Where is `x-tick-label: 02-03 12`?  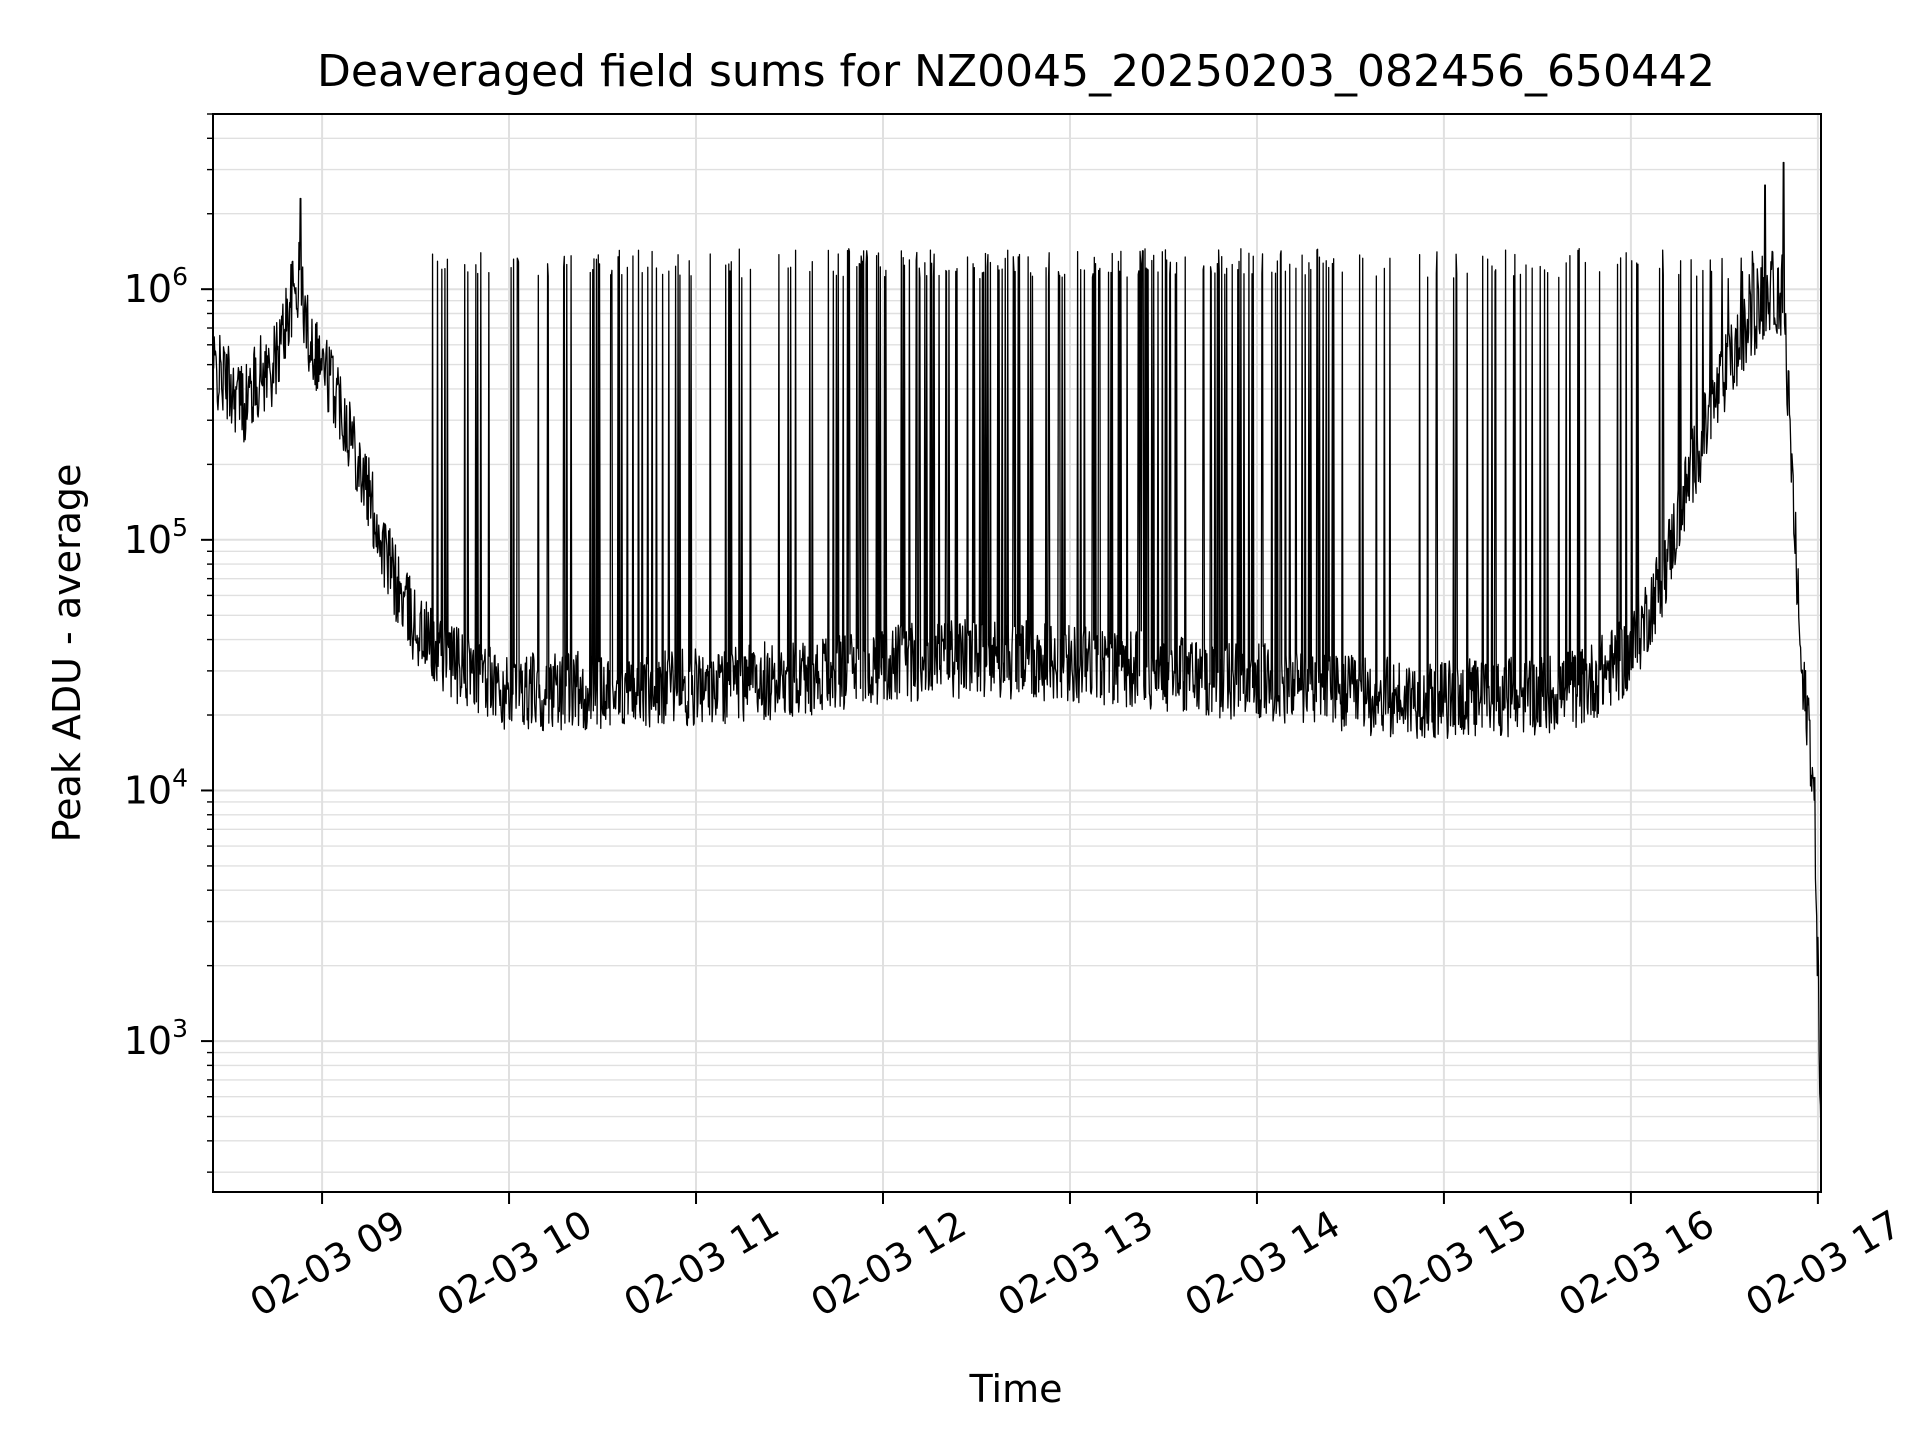
x-tick-label: 02-03 12 is located at coordinates (889, 1264).